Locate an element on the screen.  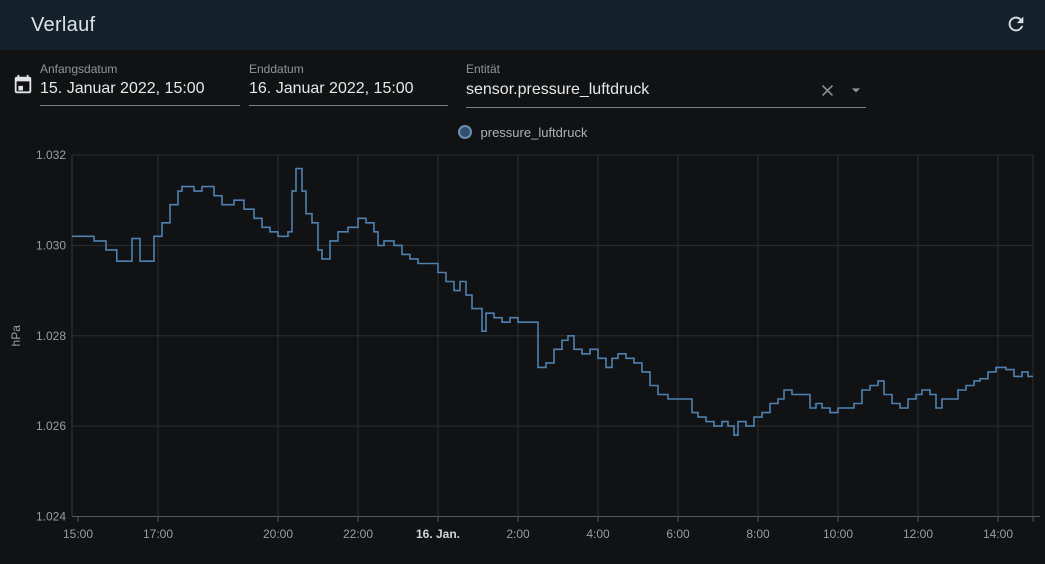
entity-clear-button is located at coordinates (827, 90).